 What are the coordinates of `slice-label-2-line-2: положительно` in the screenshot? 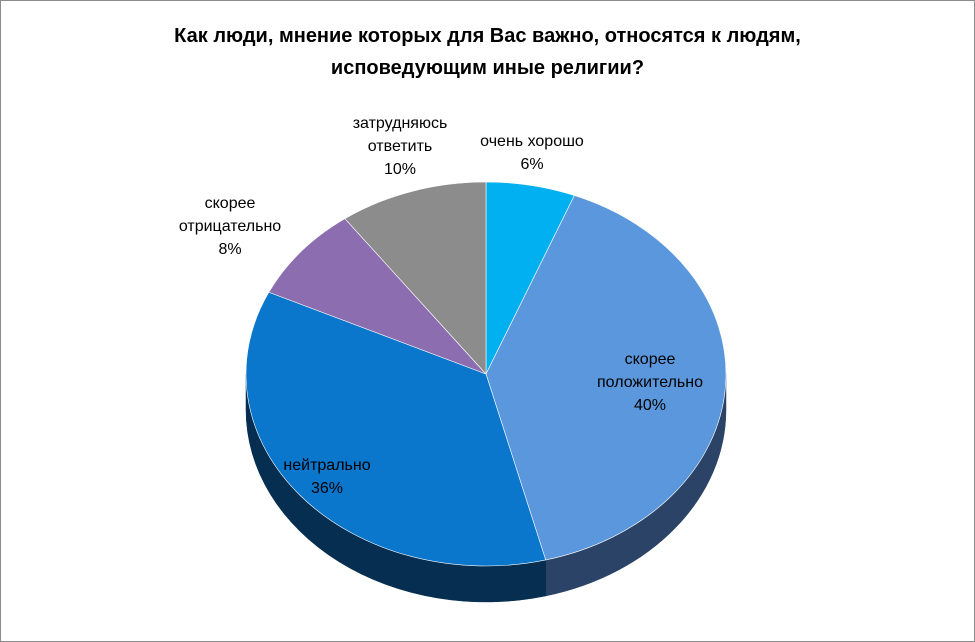 It's located at (650, 382).